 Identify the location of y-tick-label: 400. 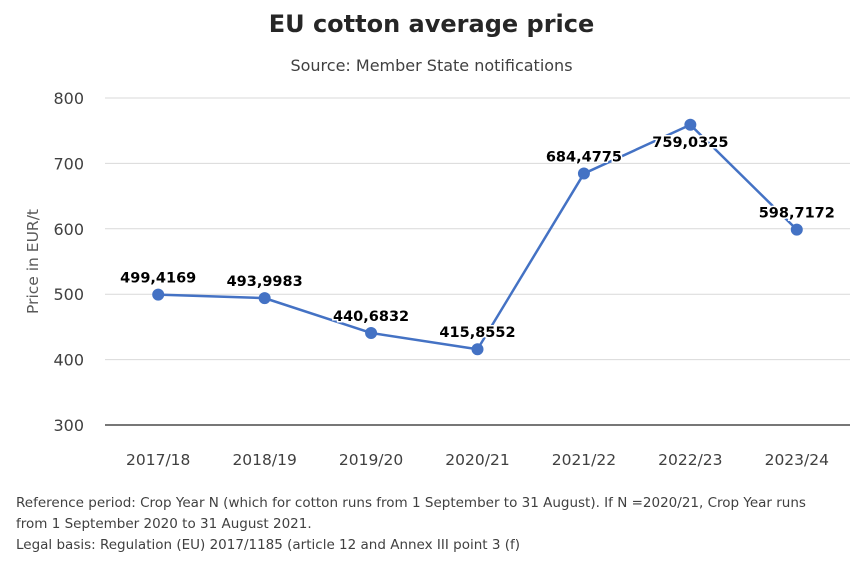
(68, 360).